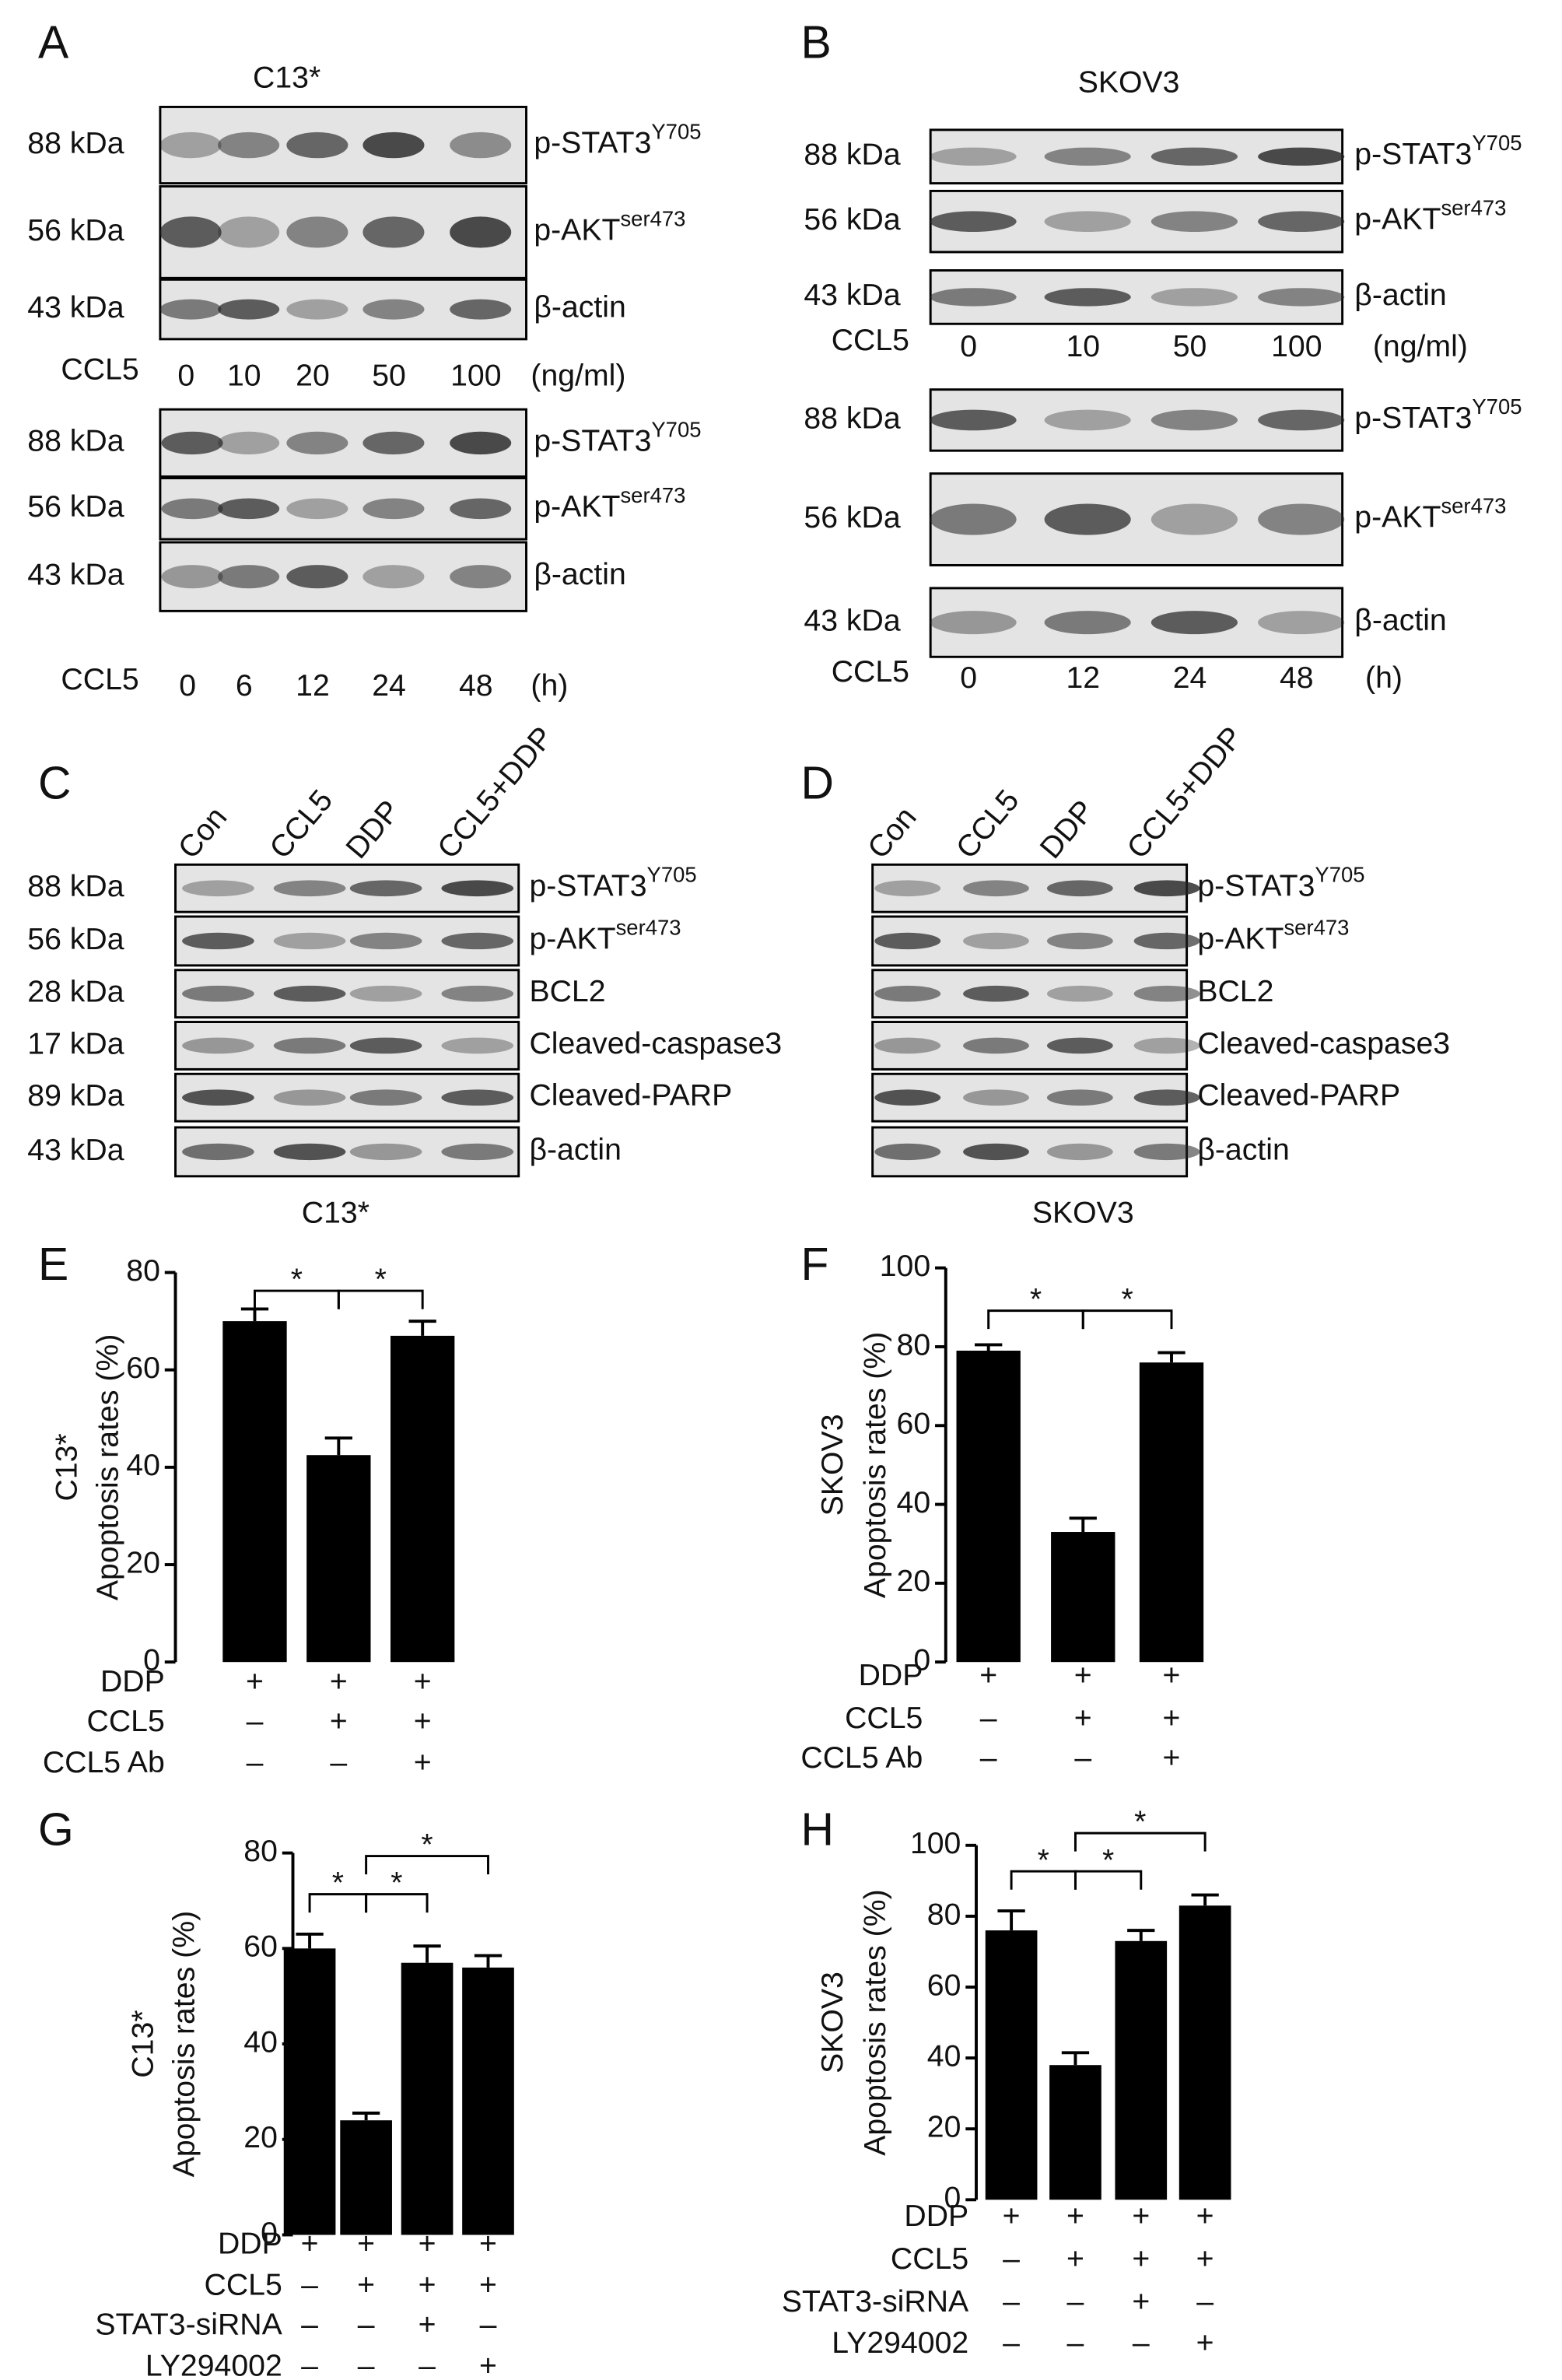 The height and width of the screenshot is (2380, 1562). What do you see at coordinates (567, 992) in the screenshot?
I see `protein-name: BCL2` at bounding box center [567, 992].